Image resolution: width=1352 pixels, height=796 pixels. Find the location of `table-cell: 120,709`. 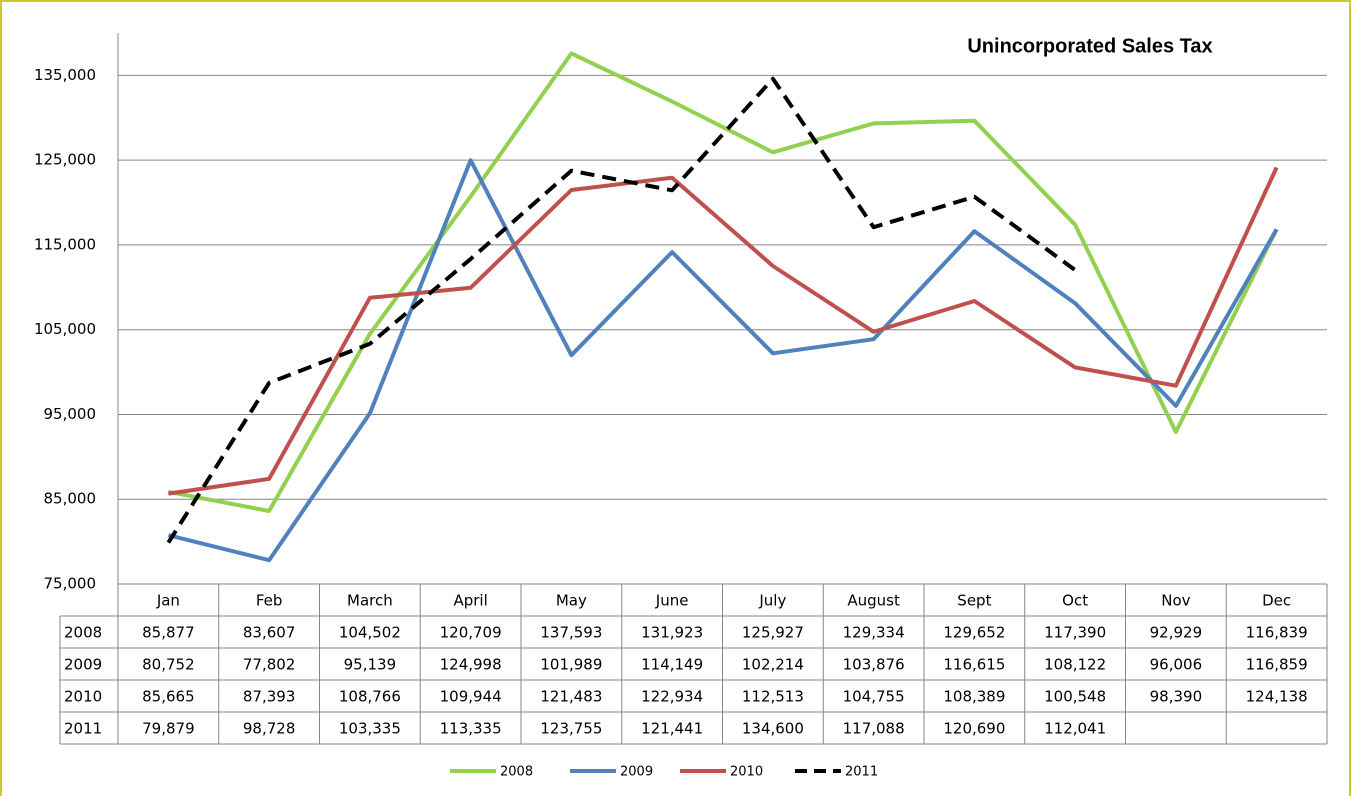

table-cell: 120,709 is located at coordinates (471, 633).